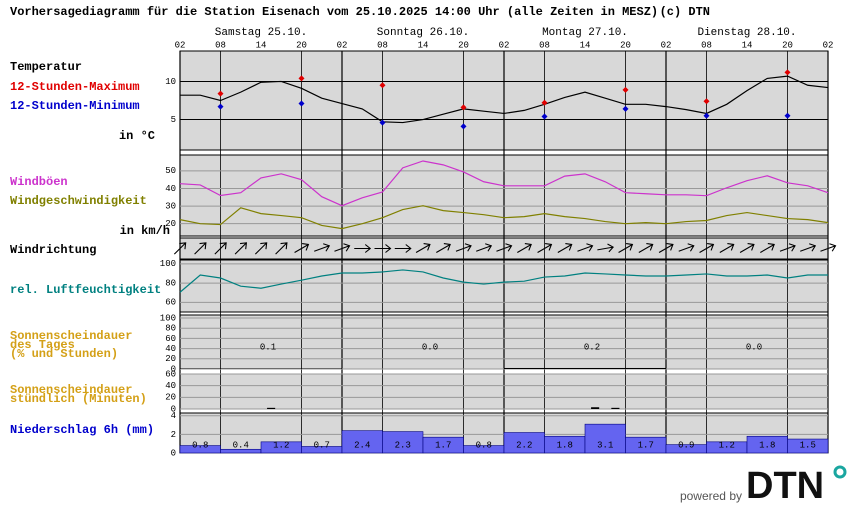 Image resolution: width=850 pixels, height=529 pixels. I want to click on y-tick-label: 4, so click(173, 416).